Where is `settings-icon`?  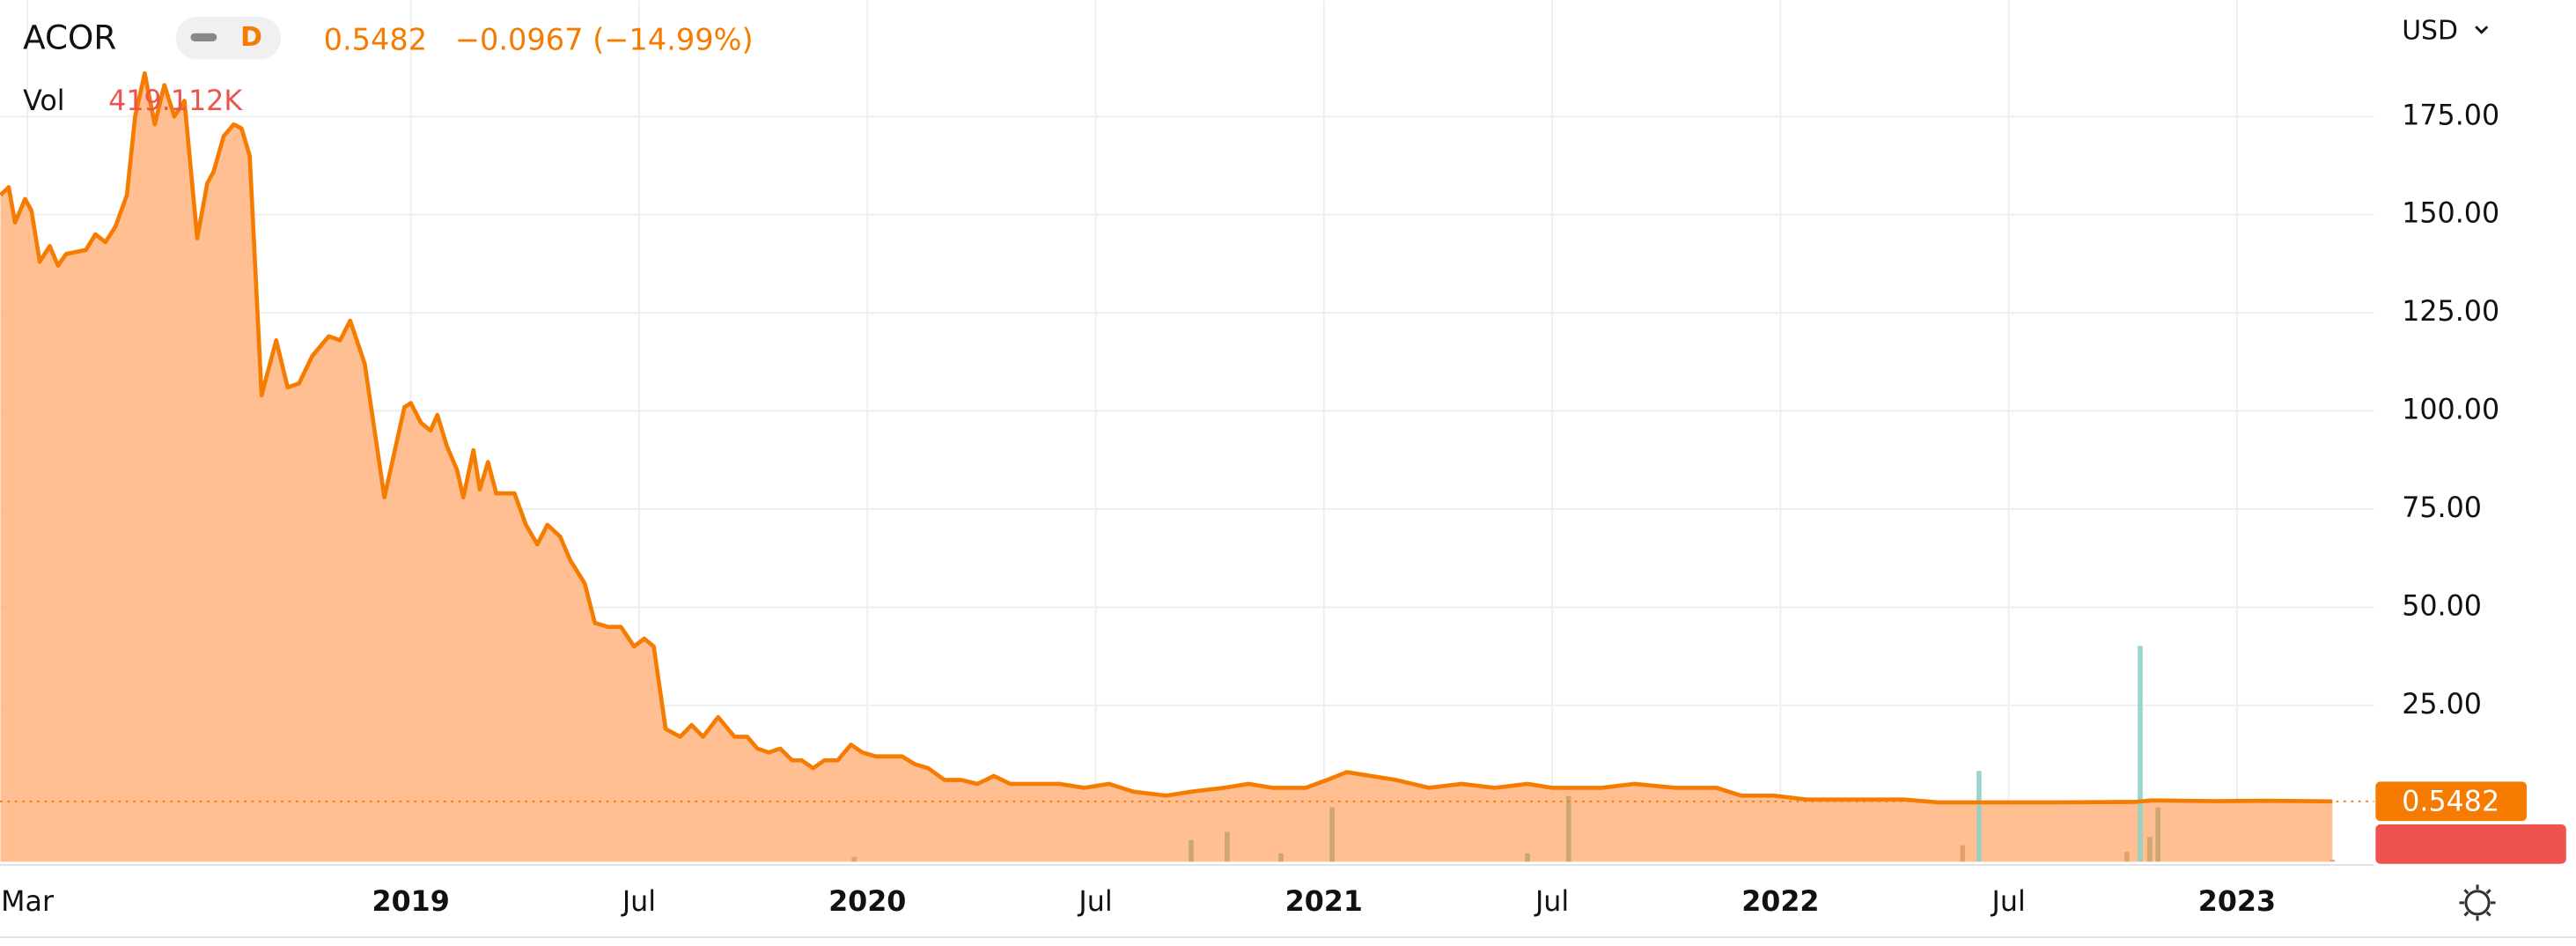 settings-icon is located at coordinates (2477, 902).